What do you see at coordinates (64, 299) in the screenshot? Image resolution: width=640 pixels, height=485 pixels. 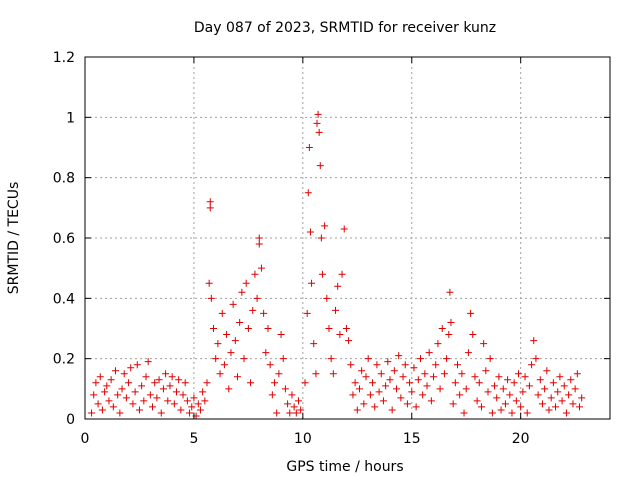 I see `y-tick-label: 0.4` at bounding box center [64, 299].